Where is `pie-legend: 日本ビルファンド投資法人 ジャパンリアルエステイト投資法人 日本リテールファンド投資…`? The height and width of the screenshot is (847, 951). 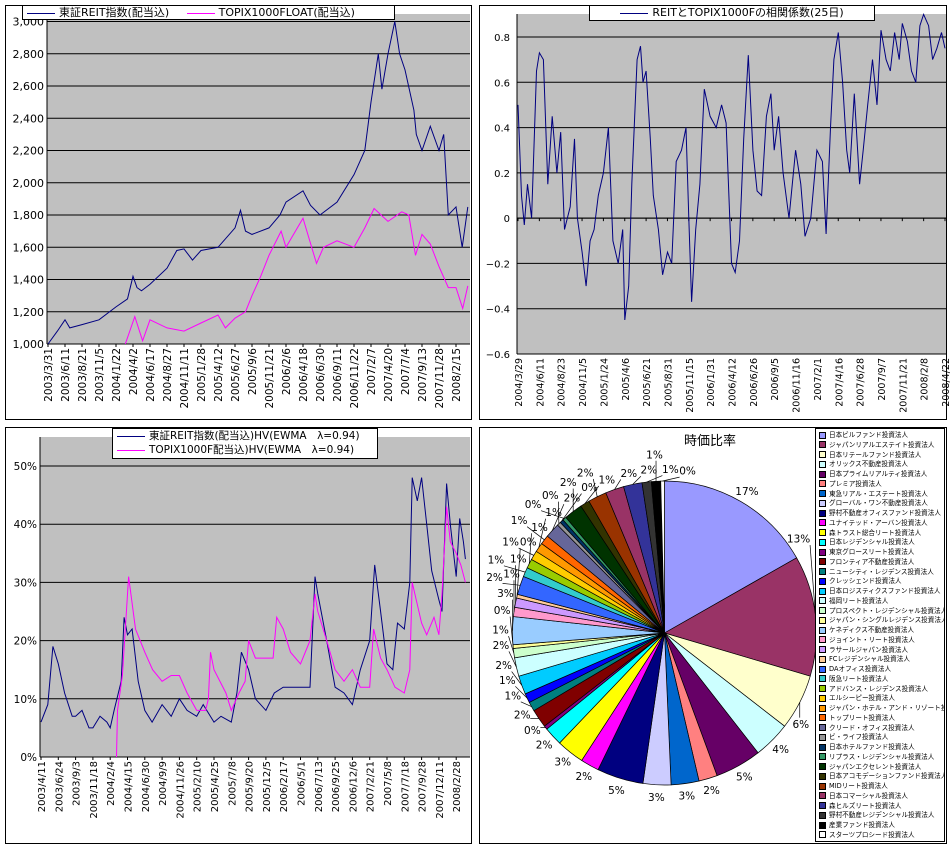
pie-legend: 日本ビルファンド投資法人 ジャパンリアルエステイト投資法人 日本リテールファンド投資… is located at coordinates (880, 635).